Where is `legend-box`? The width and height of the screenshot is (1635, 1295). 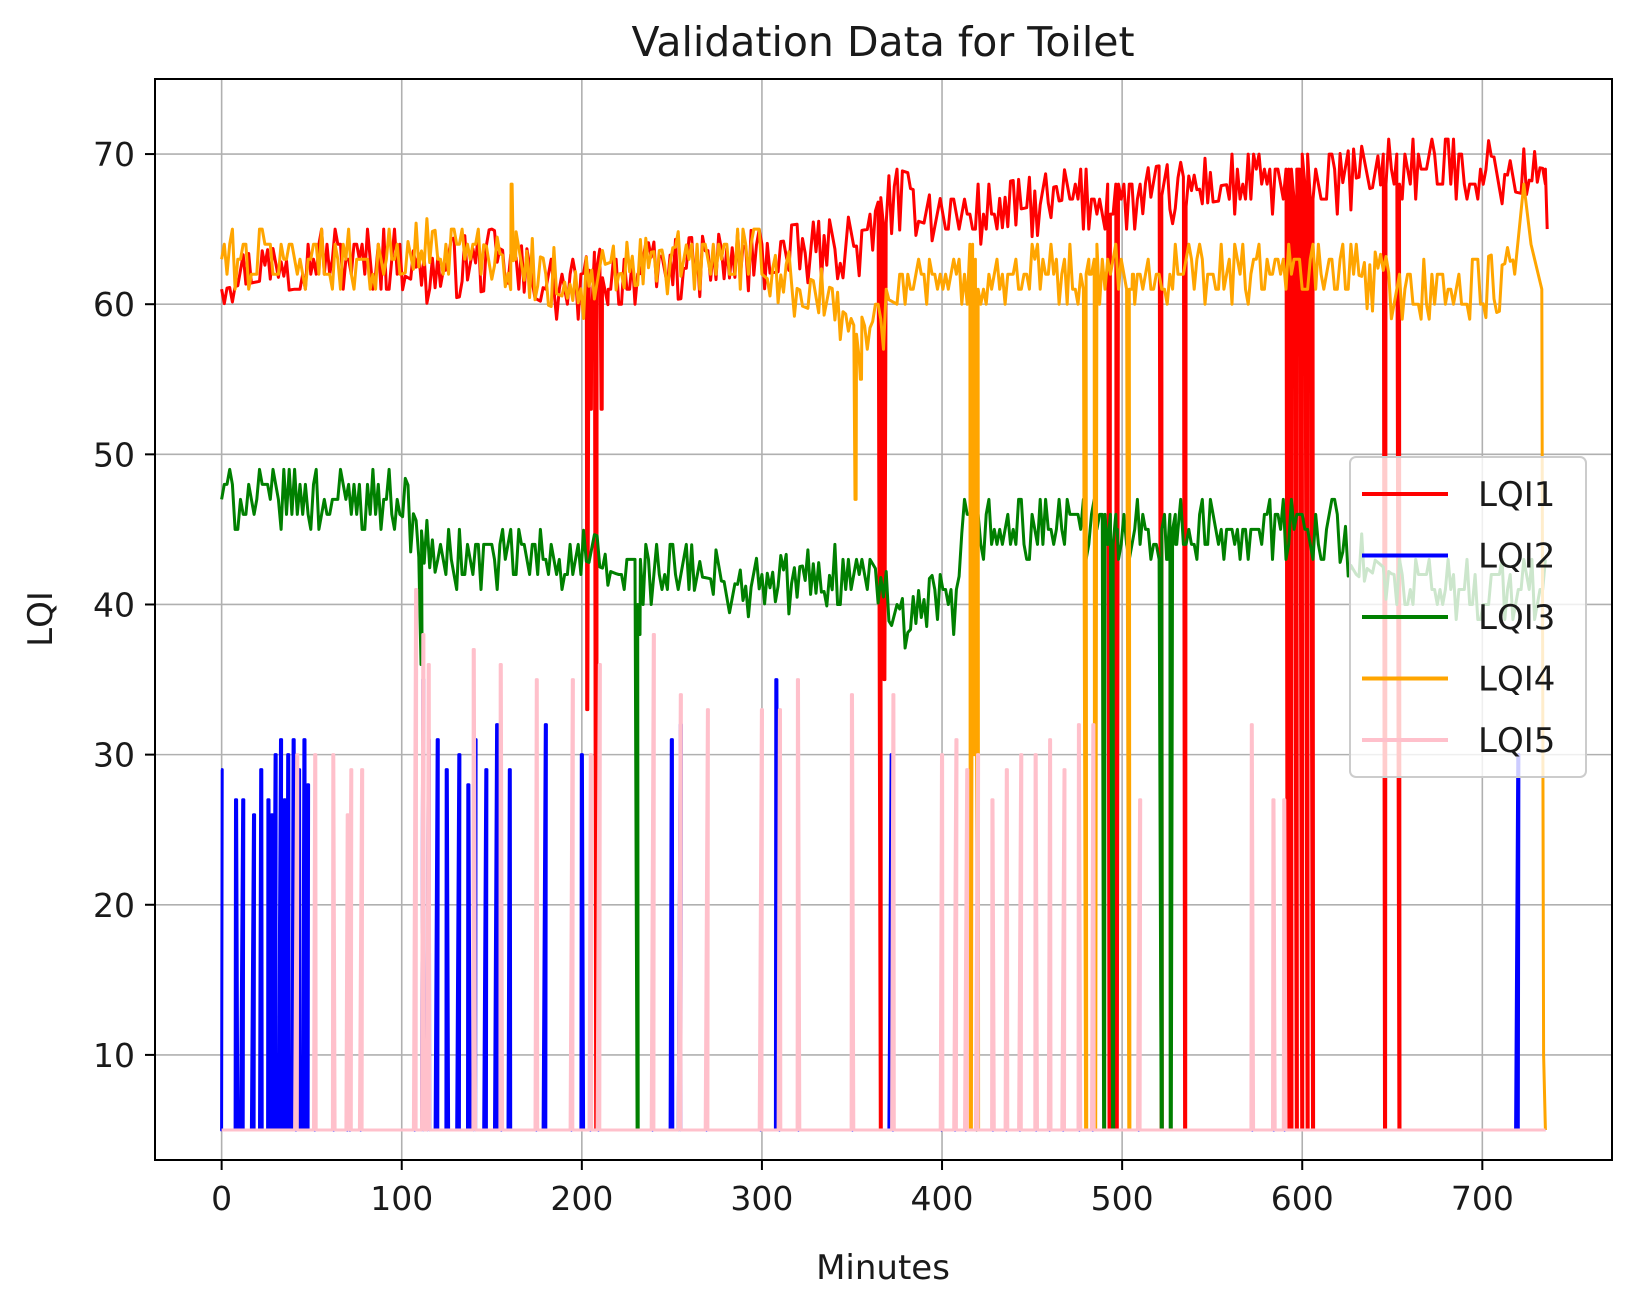
legend-box is located at coordinates (1468, 617).